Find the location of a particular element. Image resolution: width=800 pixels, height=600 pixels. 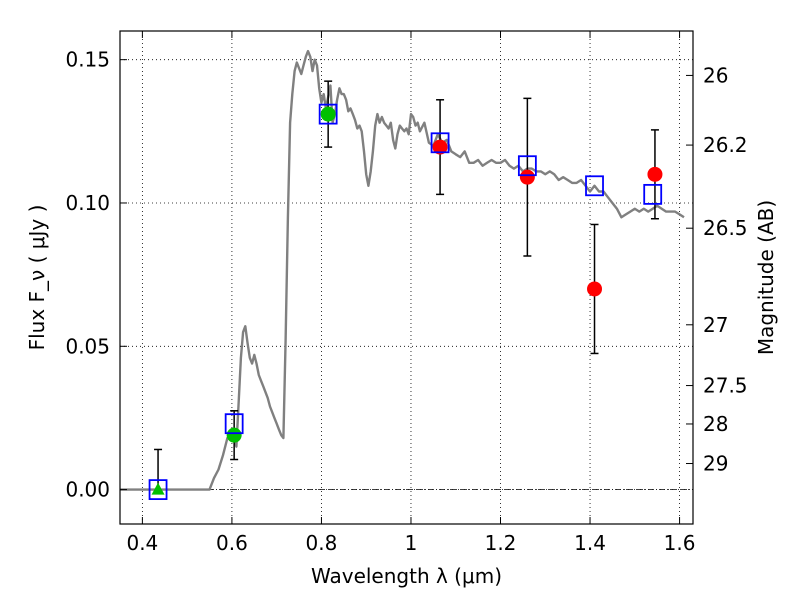

right-mag-tick-label: 26.5 is located at coordinates (725, 228).